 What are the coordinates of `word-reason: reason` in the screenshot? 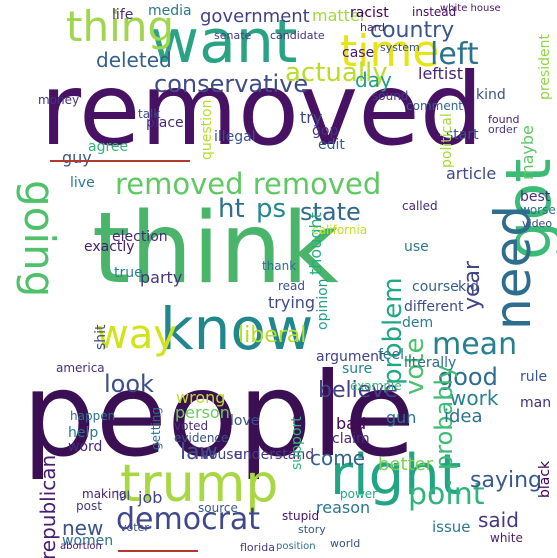 It's located at (343, 507).